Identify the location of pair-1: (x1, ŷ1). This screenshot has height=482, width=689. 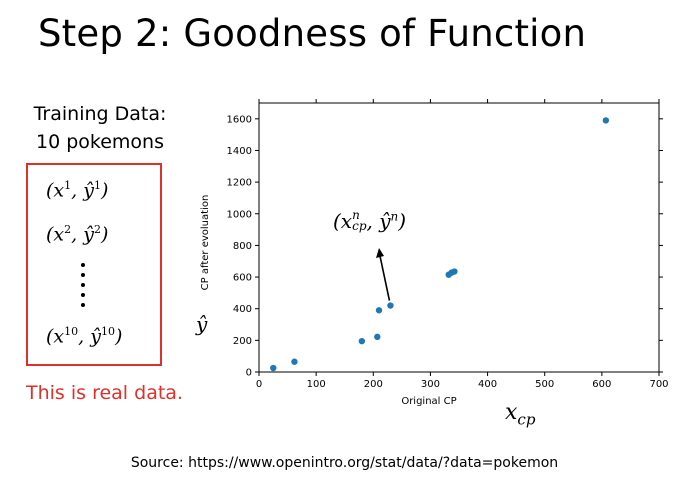
(77, 190).